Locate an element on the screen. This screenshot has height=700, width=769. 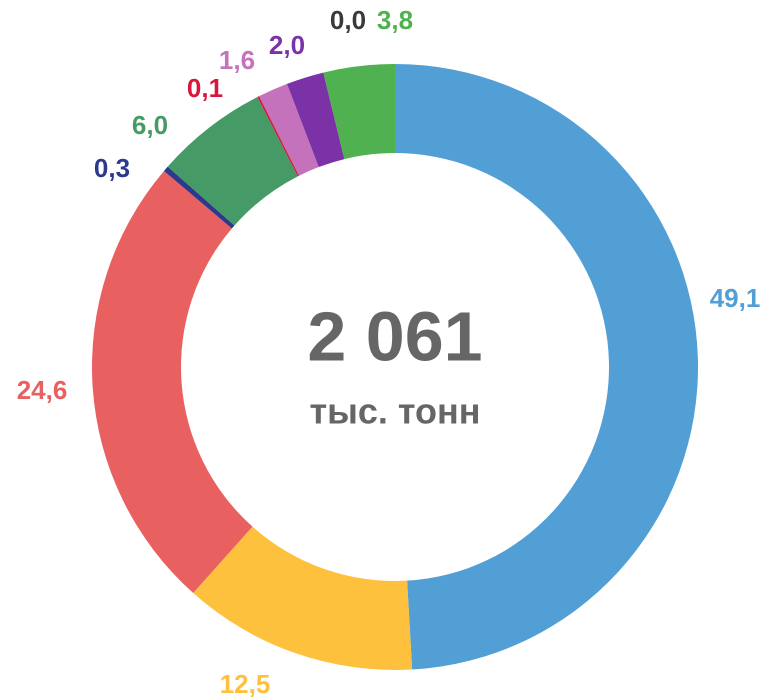
value-label: 1,6 is located at coordinates (237, 60).